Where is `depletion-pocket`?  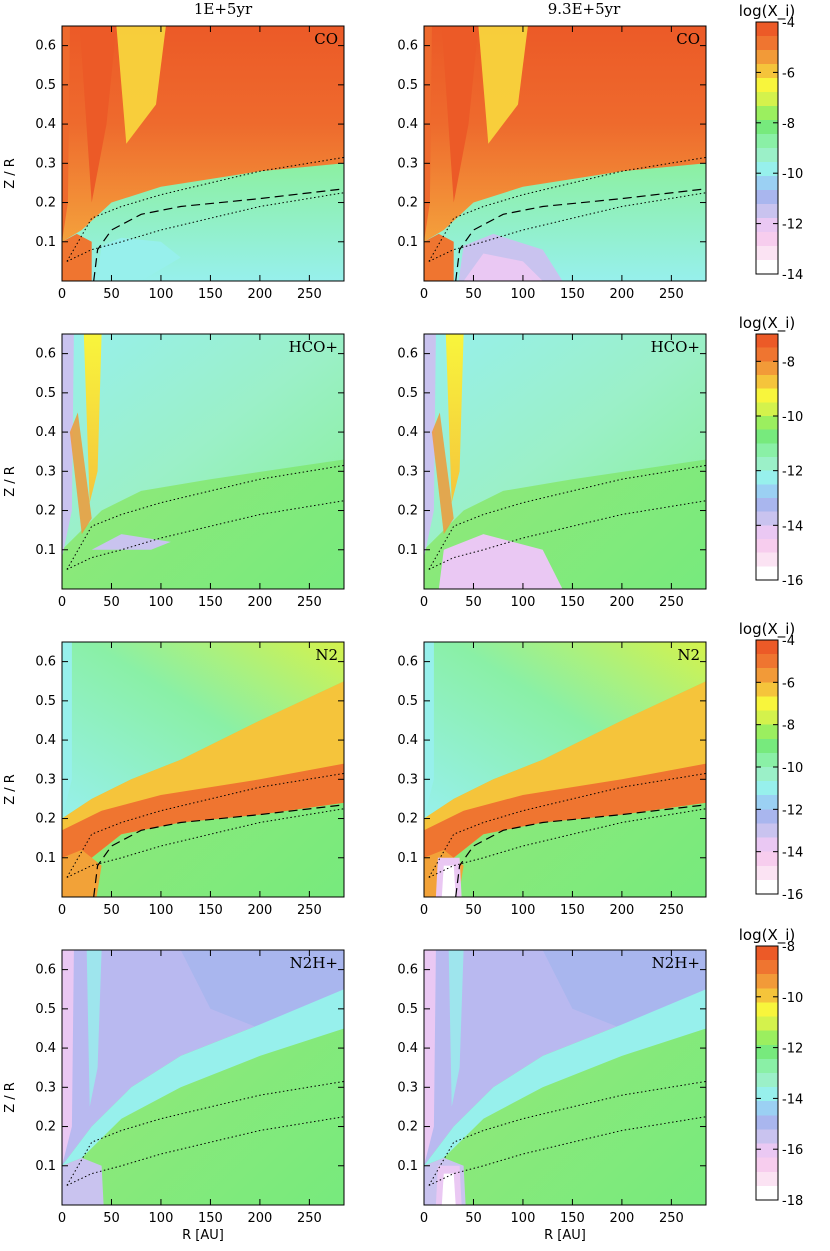 depletion-pocket is located at coordinates (131, 542).